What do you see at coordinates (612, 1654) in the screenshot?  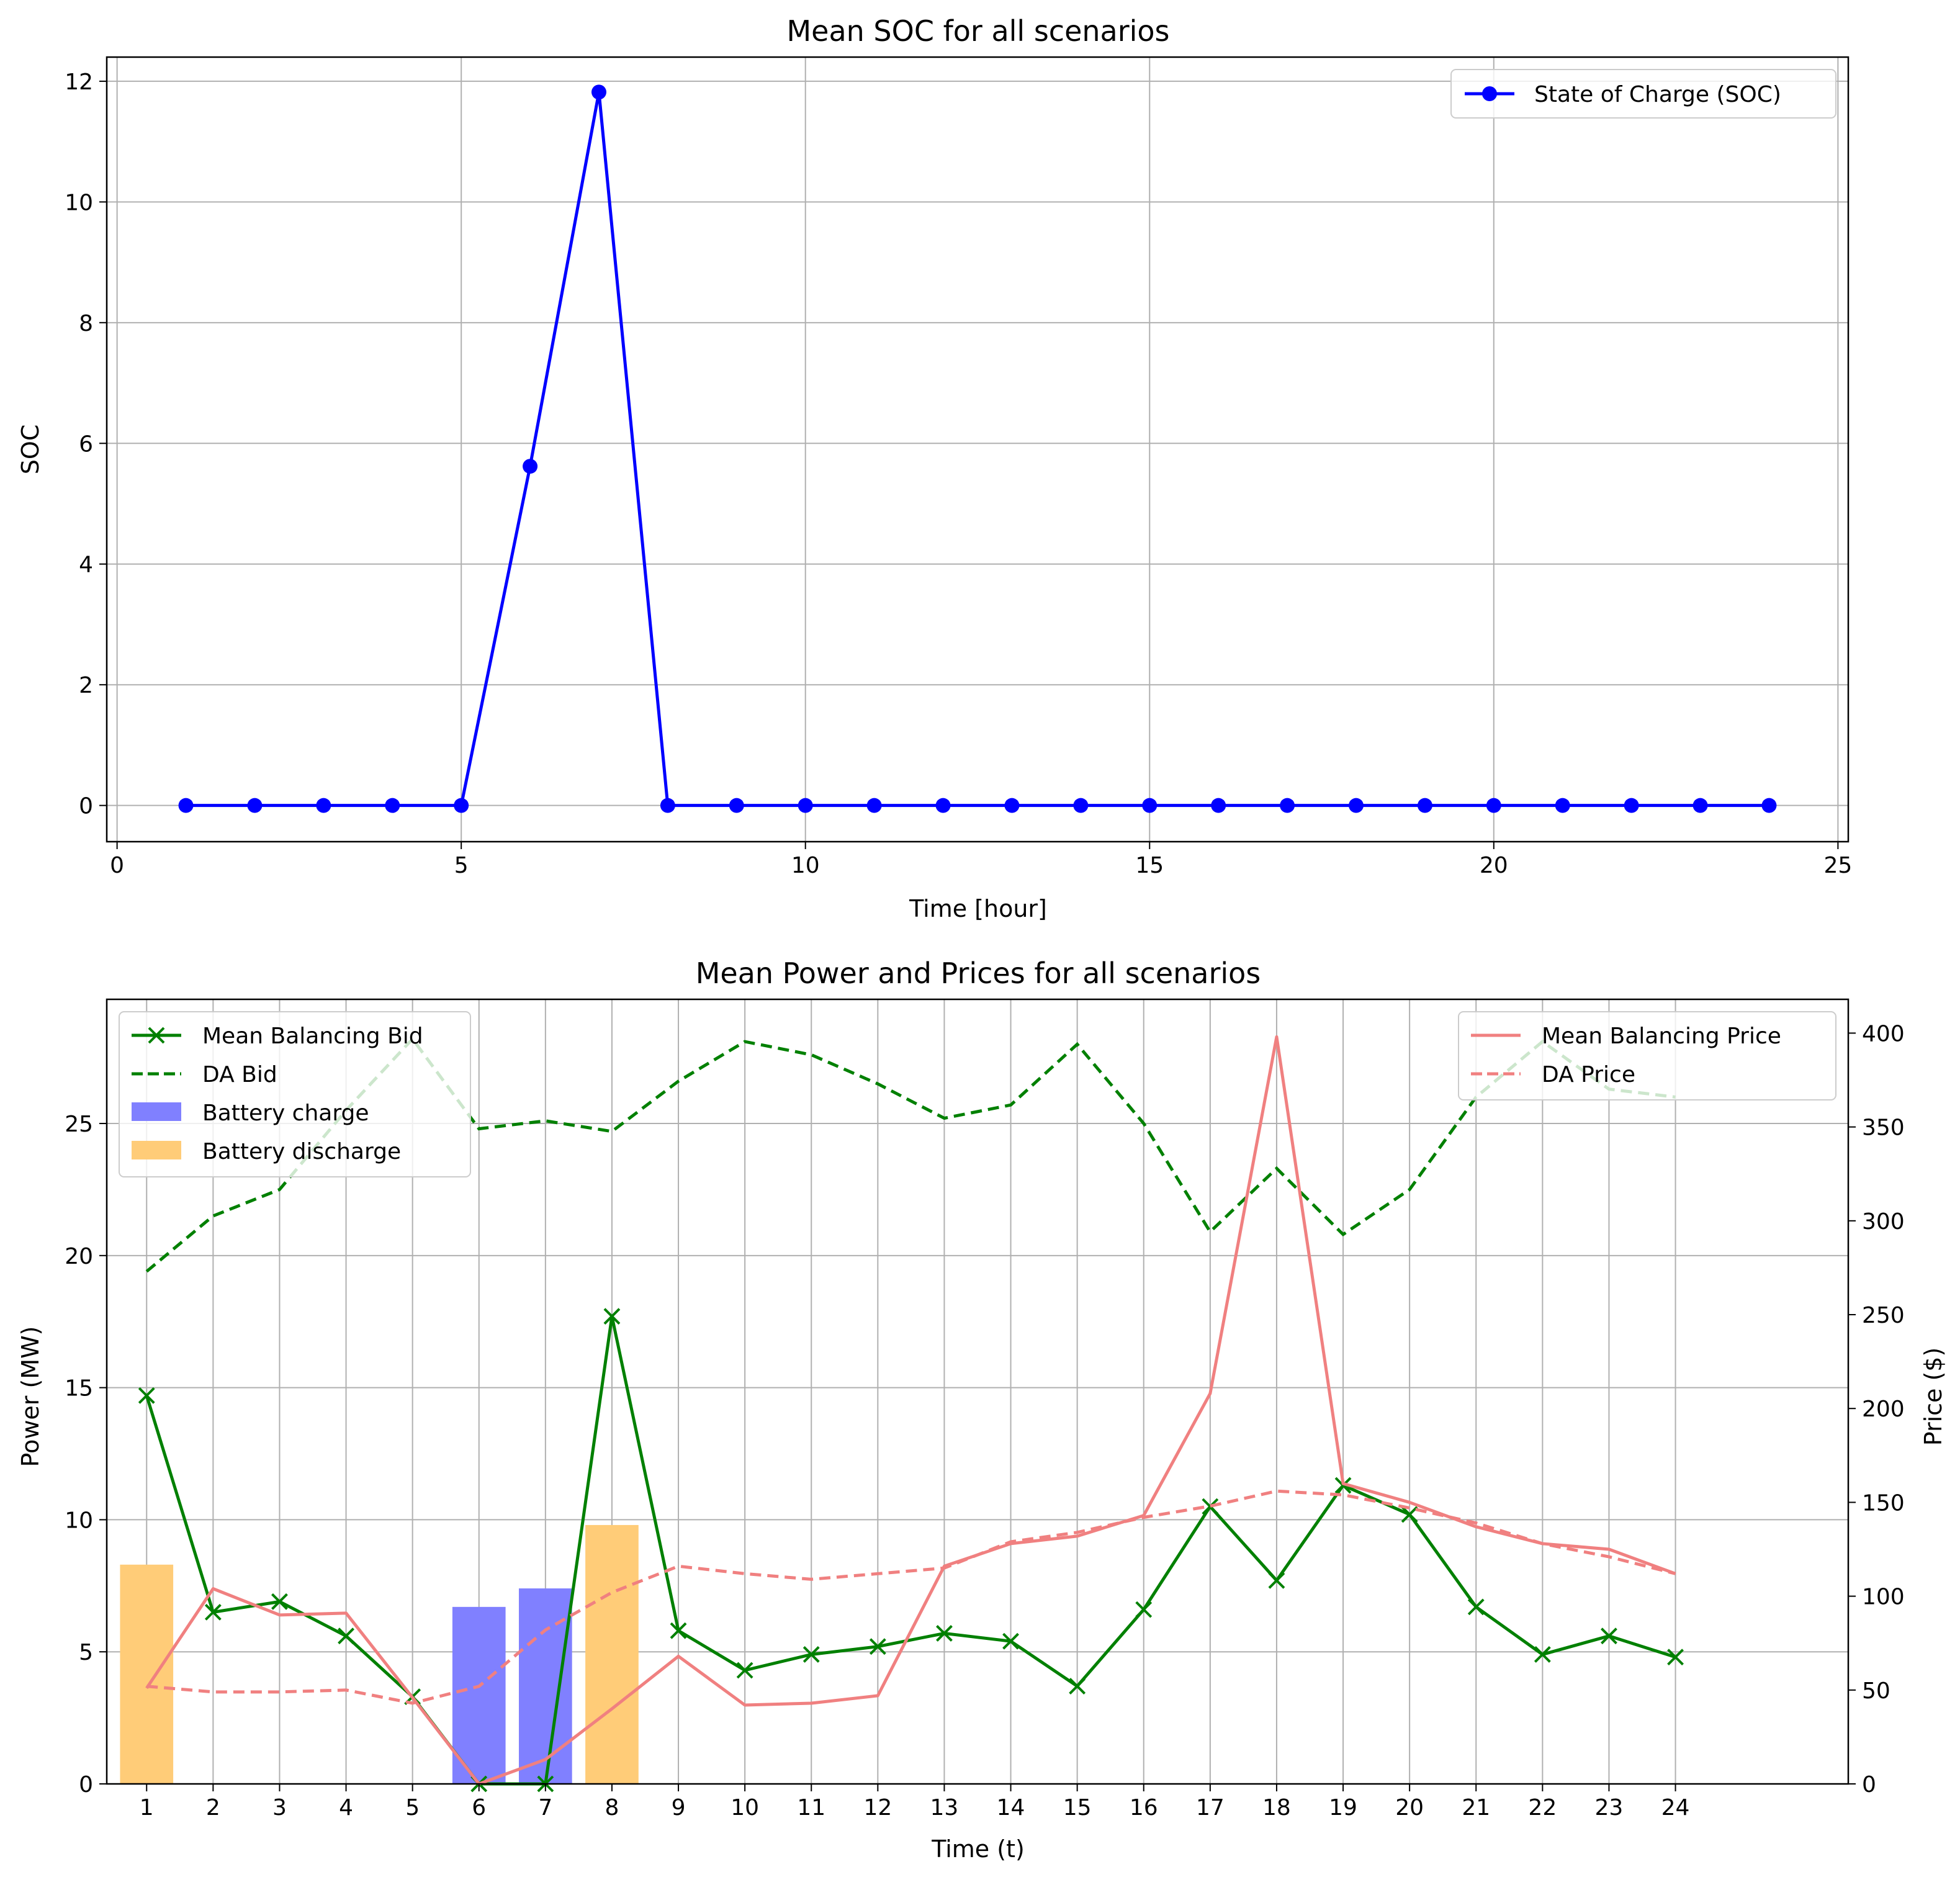 I see `battery-discharge-bar` at bounding box center [612, 1654].